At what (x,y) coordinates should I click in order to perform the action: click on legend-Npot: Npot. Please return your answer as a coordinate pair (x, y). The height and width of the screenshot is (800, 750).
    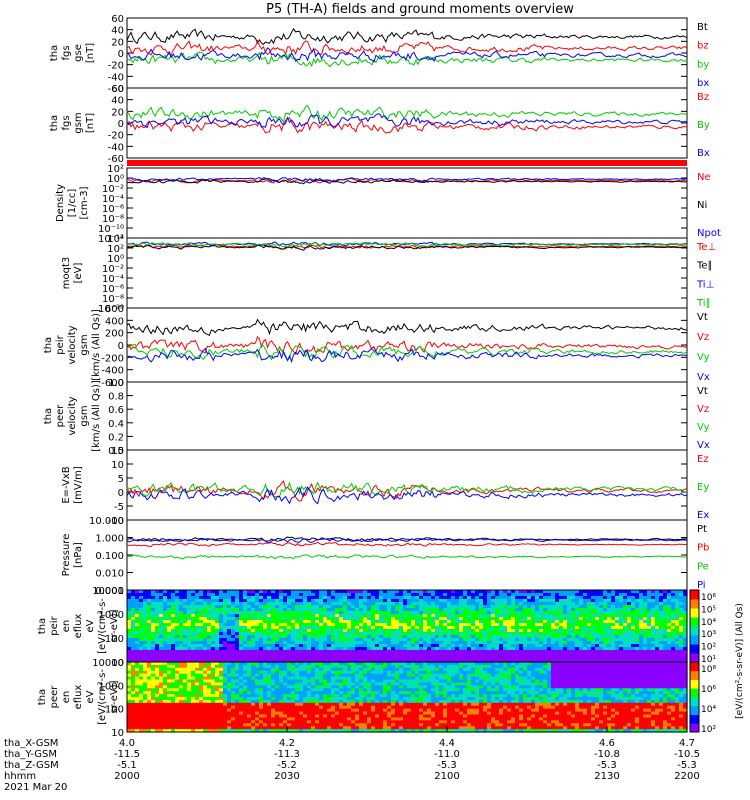
    Looking at the image, I should click on (709, 233).